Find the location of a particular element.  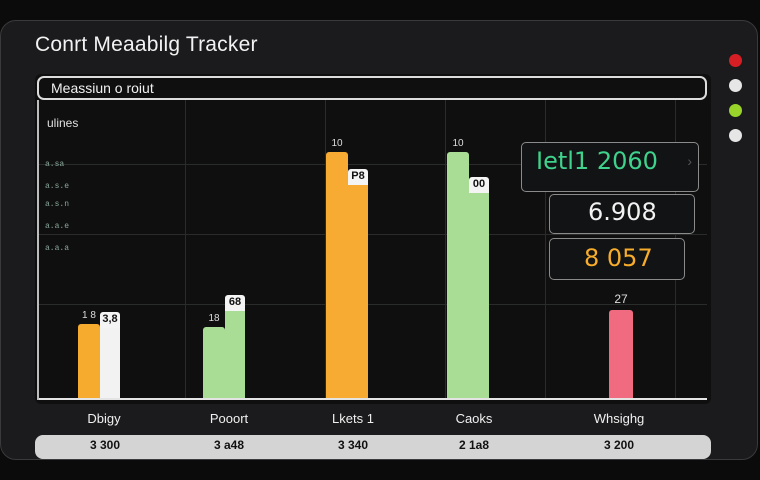

bar-value-label: 18 is located at coordinates (214, 318).